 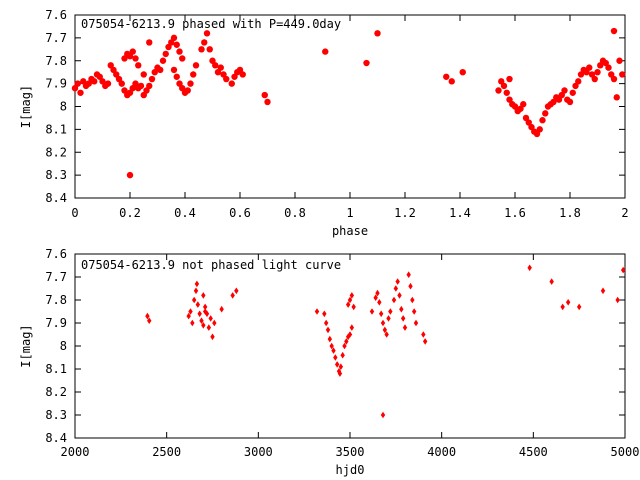 What do you see at coordinates (56, 15) in the screenshot?
I see `y-tick-label: 7.6` at bounding box center [56, 15].